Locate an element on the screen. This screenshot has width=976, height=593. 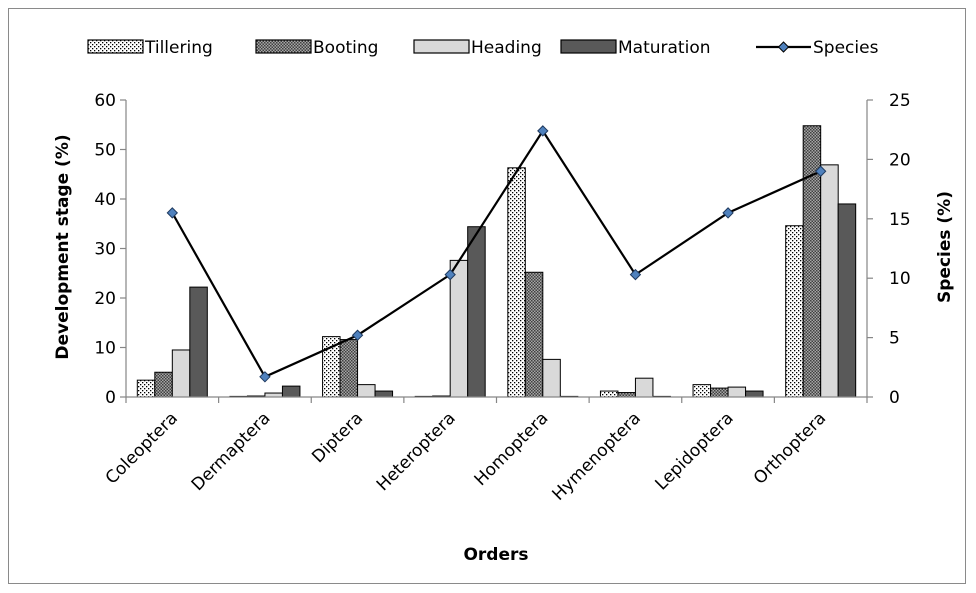
bar-heading-heteroptera is located at coordinates (459, 328).